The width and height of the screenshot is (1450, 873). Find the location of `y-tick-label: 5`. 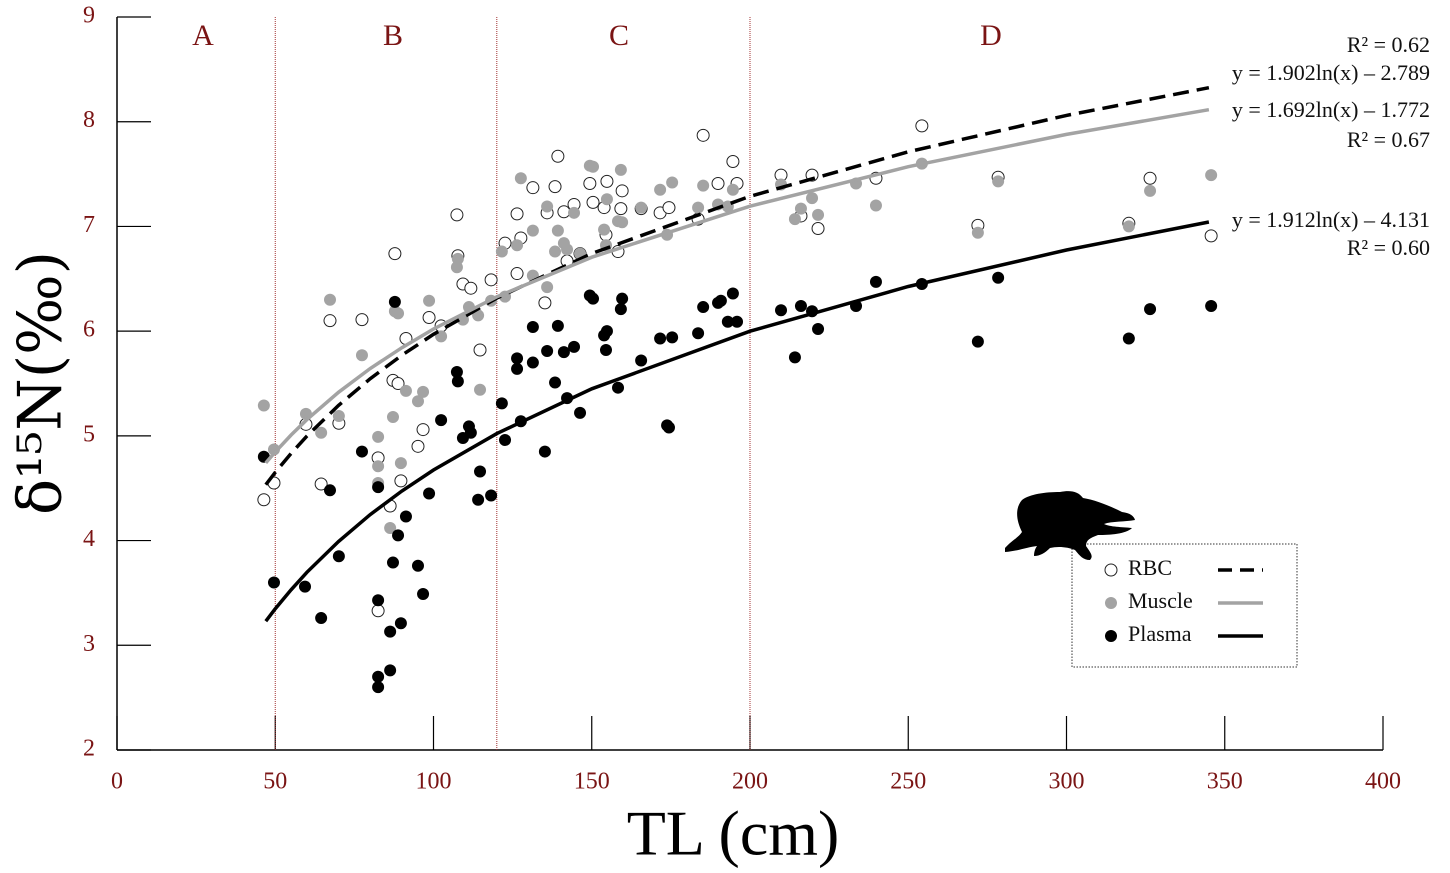

y-tick-label: 5 is located at coordinates (89, 434).